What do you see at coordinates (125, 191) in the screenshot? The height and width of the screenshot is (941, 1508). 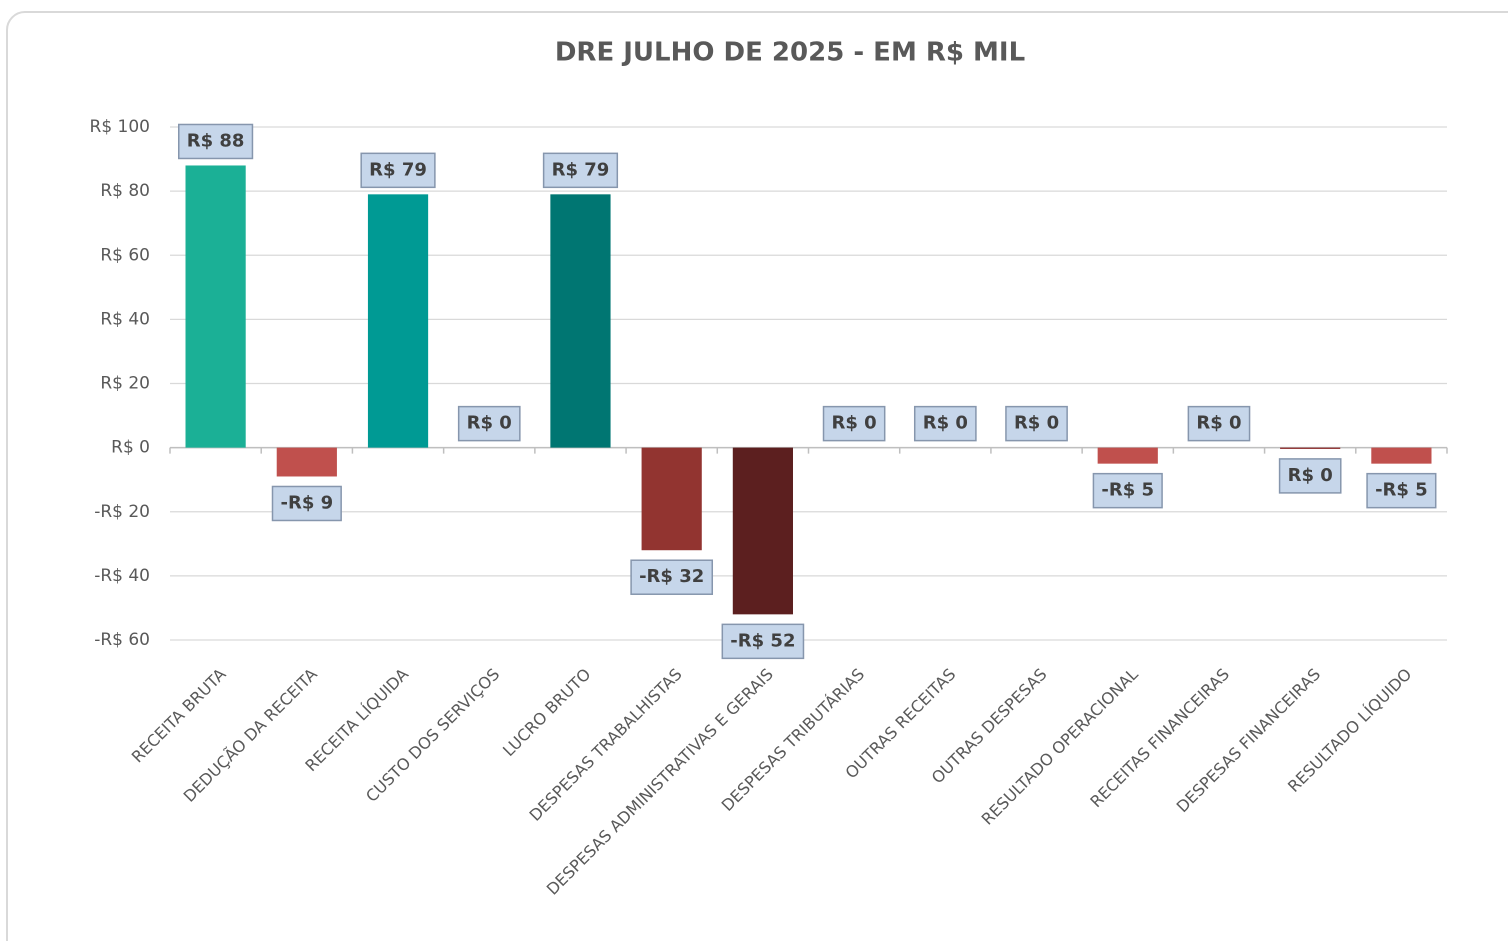 I see `y-tick-label: R$ 80` at bounding box center [125, 191].